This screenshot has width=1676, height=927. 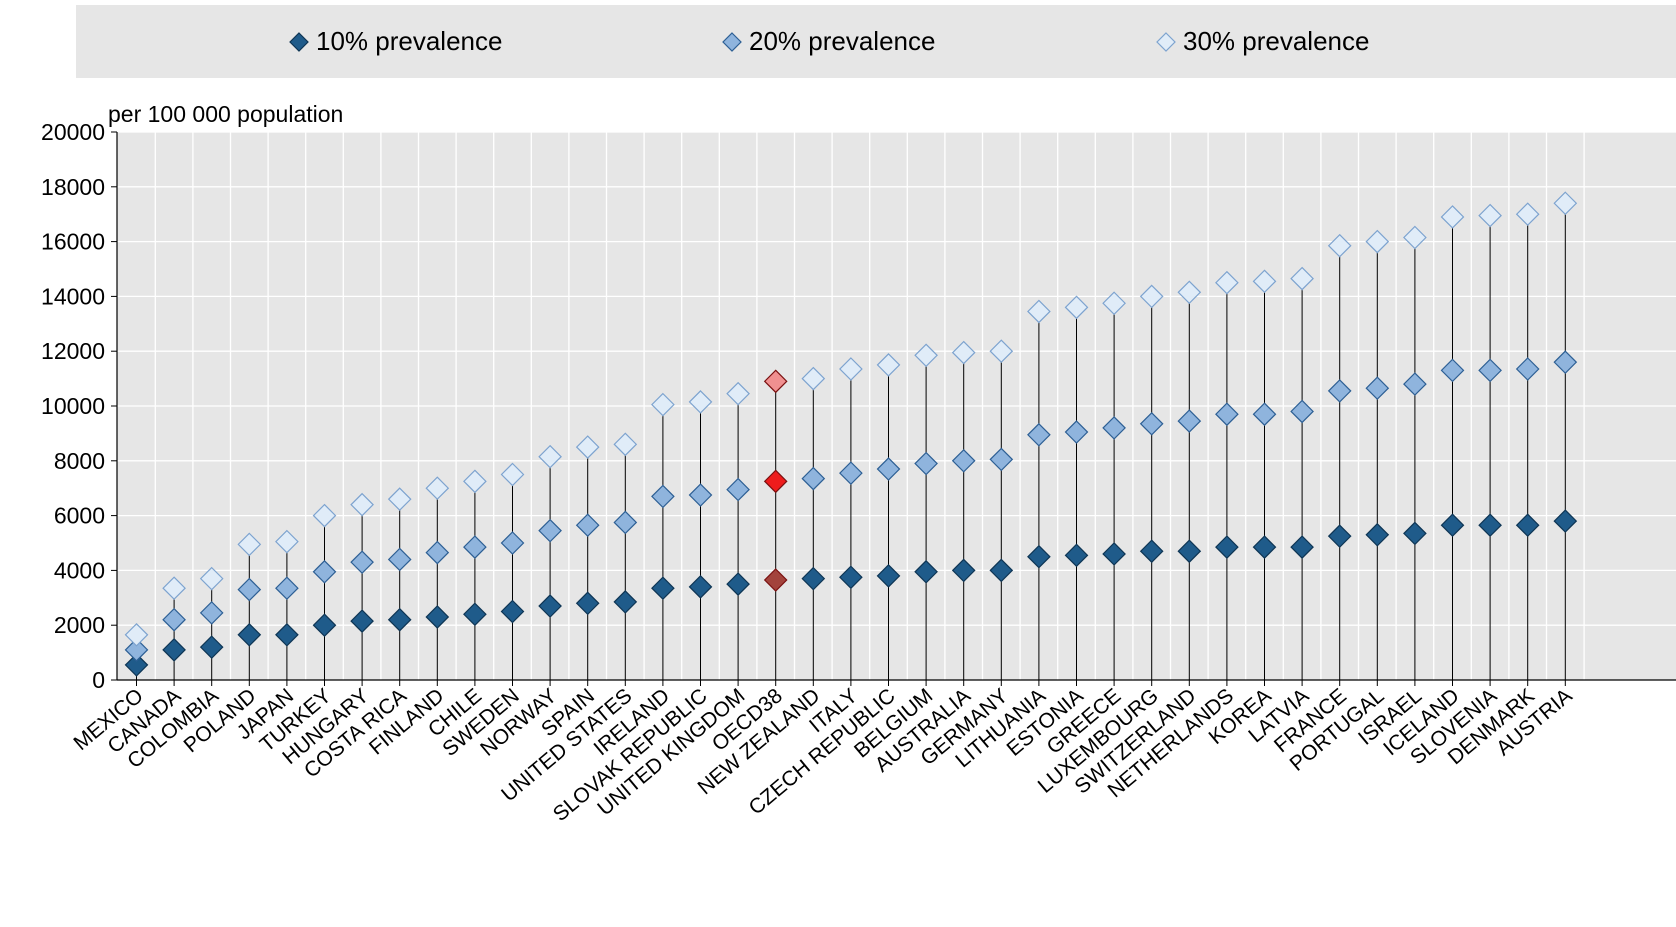 I want to click on legend-label: 30% prevalence, so click(x=1276, y=41).